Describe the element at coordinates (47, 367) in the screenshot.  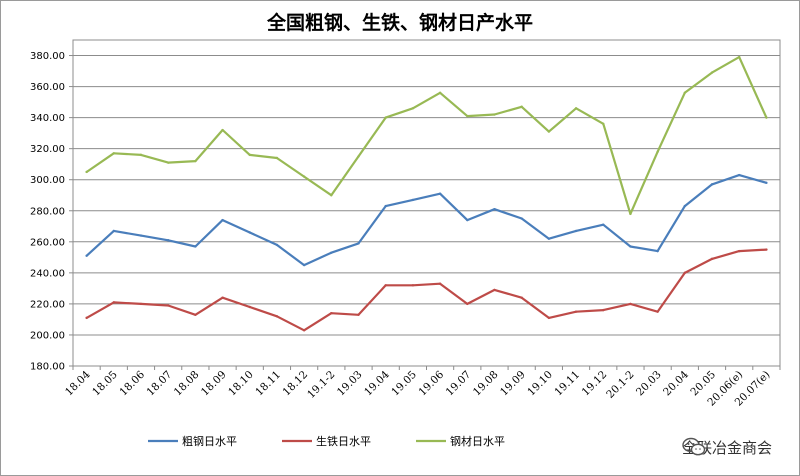
I see `y-tick-label-0: 180.00` at that location.